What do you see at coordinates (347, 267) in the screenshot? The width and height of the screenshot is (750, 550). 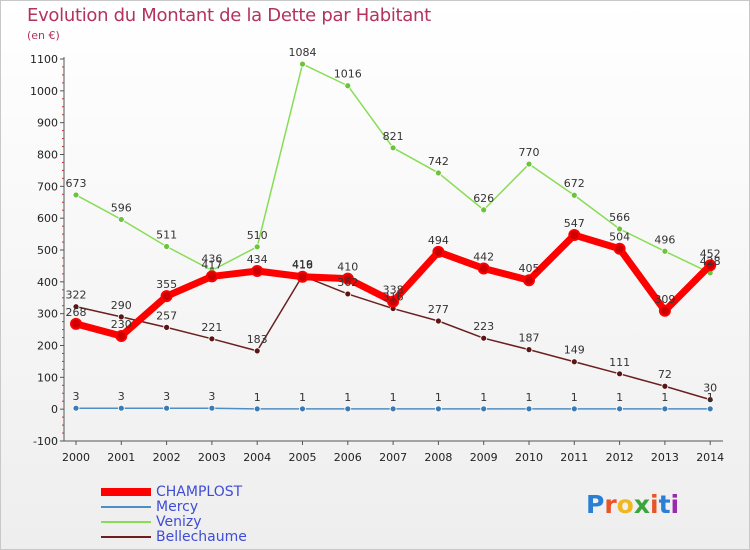 I see `data-label-champlost: 410` at bounding box center [347, 267].